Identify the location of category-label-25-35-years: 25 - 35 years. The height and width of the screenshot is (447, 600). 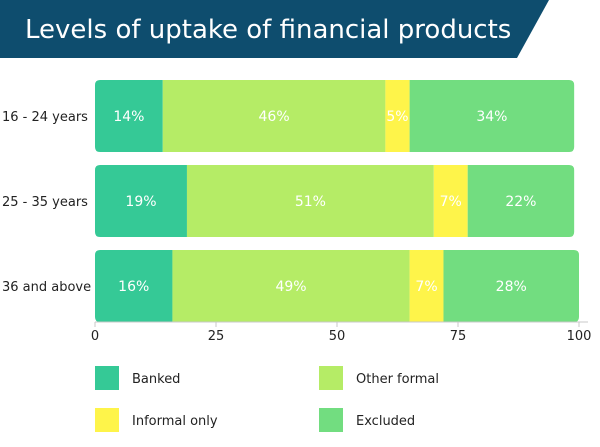
(45, 202).